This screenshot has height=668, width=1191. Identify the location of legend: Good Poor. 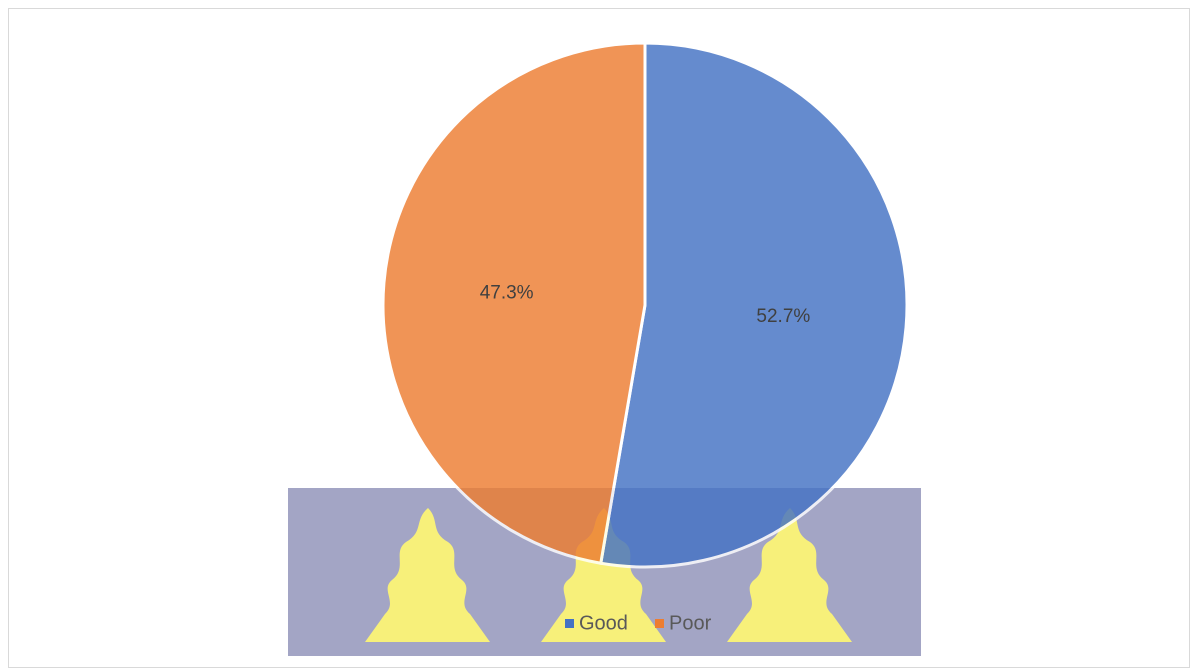
(638, 623).